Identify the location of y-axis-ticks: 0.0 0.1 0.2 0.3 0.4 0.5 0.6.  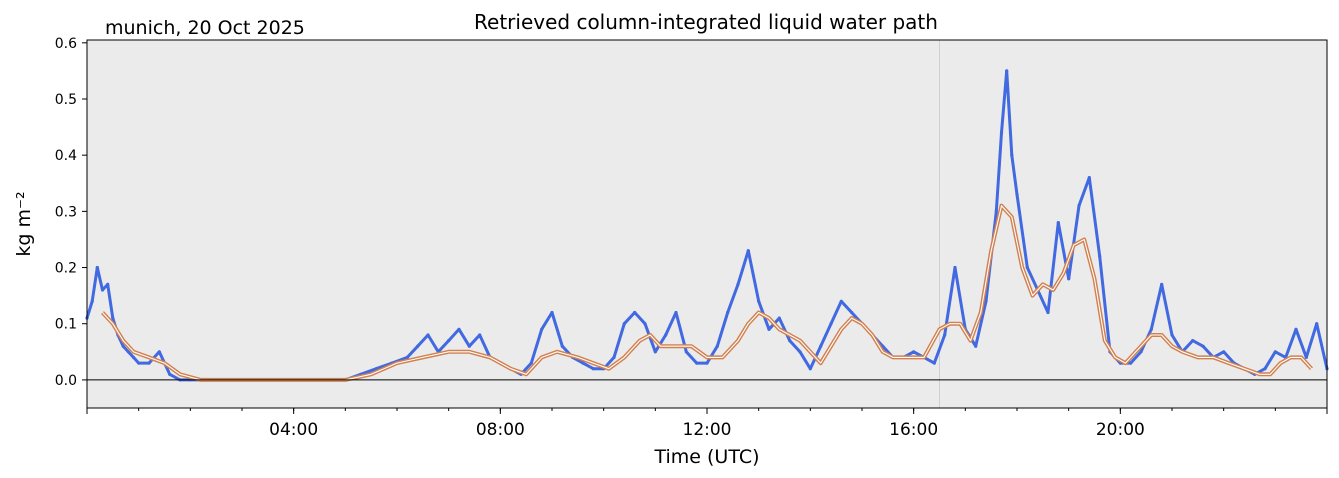
(71, 212).